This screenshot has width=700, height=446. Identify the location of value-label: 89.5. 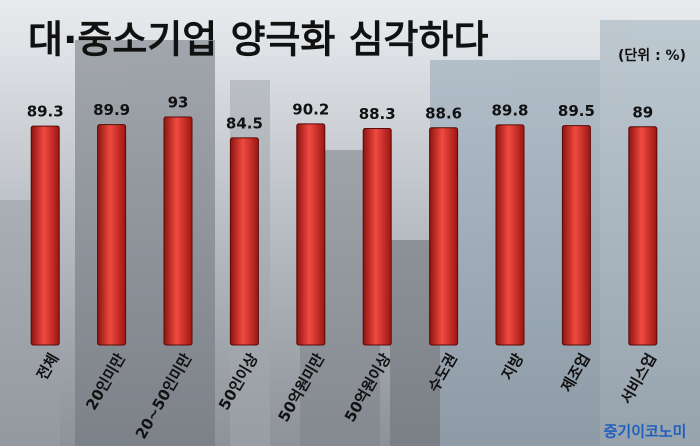
(576, 111).